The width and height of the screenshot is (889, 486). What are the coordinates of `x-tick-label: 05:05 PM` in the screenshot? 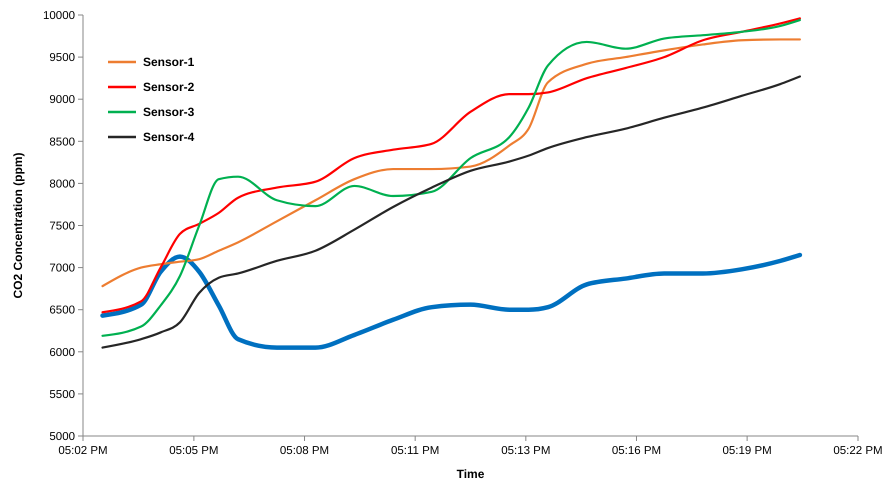 It's located at (193, 451).